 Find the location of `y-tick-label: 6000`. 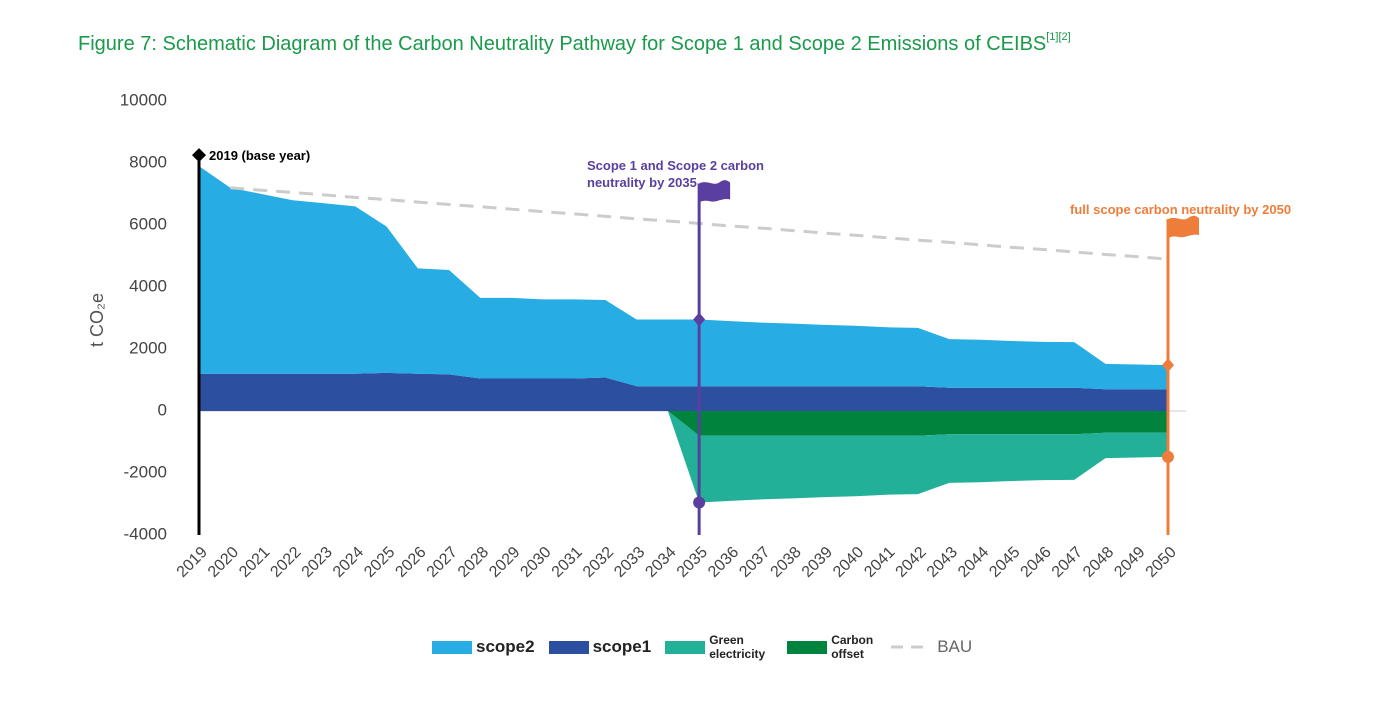

y-tick-label: 6000 is located at coordinates (148, 223).